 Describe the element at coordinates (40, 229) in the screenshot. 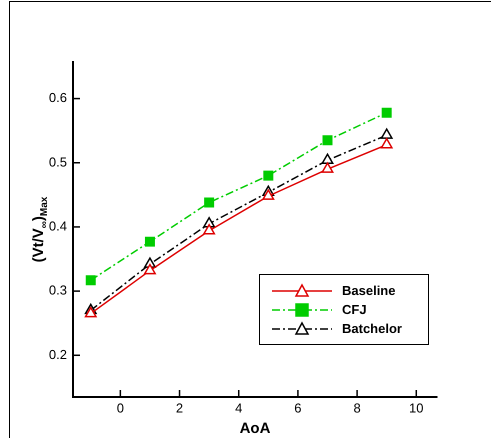

I see `y-axis-title: (Vt/V∞)Max` at that location.